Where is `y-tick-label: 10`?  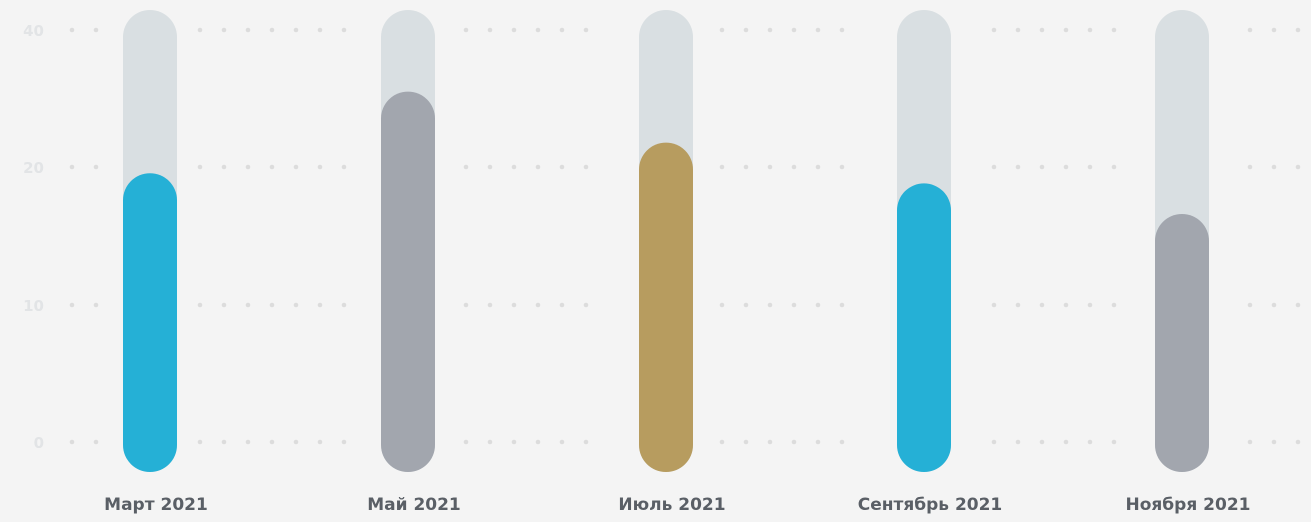 y-tick-label: 10 is located at coordinates (33, 306).